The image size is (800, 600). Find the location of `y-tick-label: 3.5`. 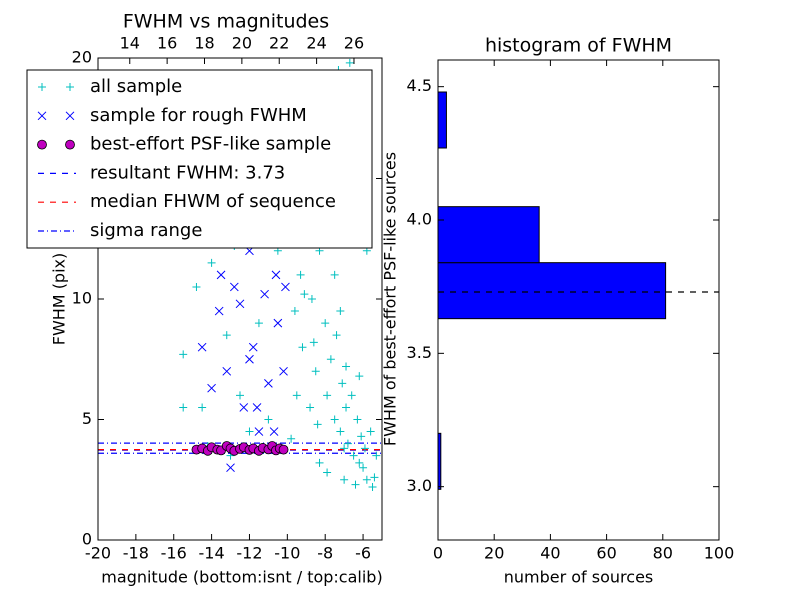

y-tick-label: 3.5 is located at coordinates (419, 352).